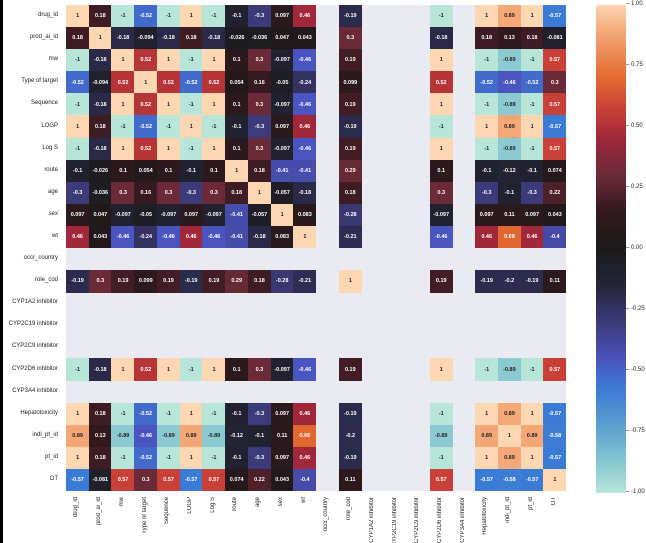 The height and width of the screenshot is (543, 646). What do you see at coordinates (282, 82) in the screenshot?
I see `heatmap-cell: -0.05` at bounding box center [282, 82].